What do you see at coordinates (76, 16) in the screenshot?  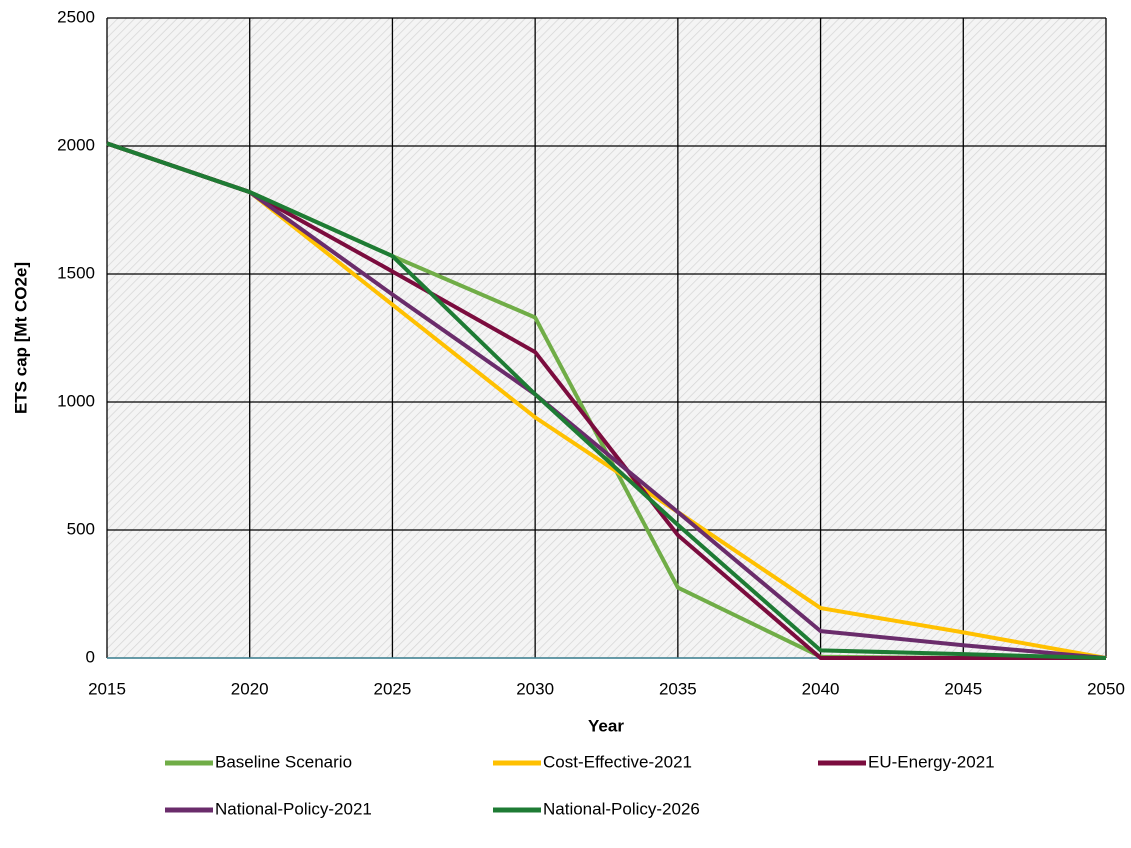 I see `y-tick-label: 2500` at bounding box center [76, 16].